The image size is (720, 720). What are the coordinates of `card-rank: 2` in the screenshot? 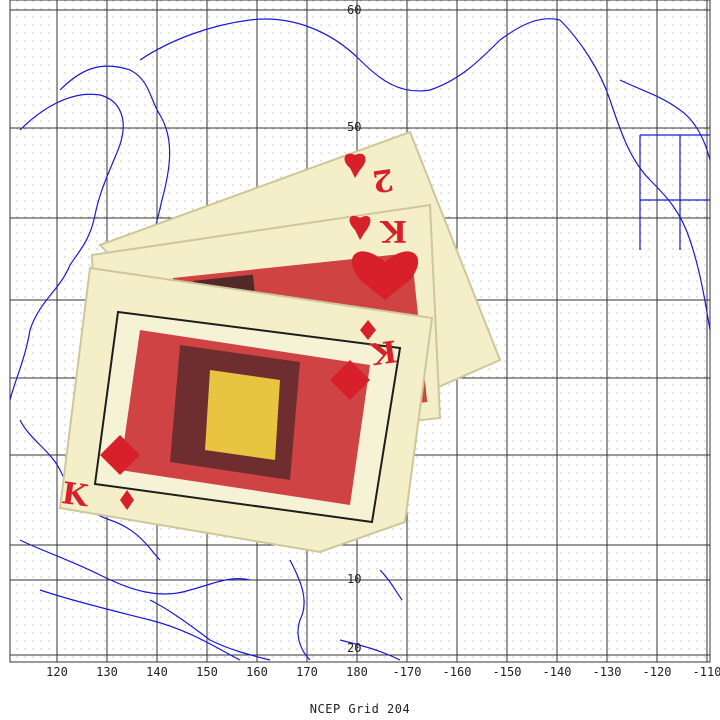 It's located at (383, 180).